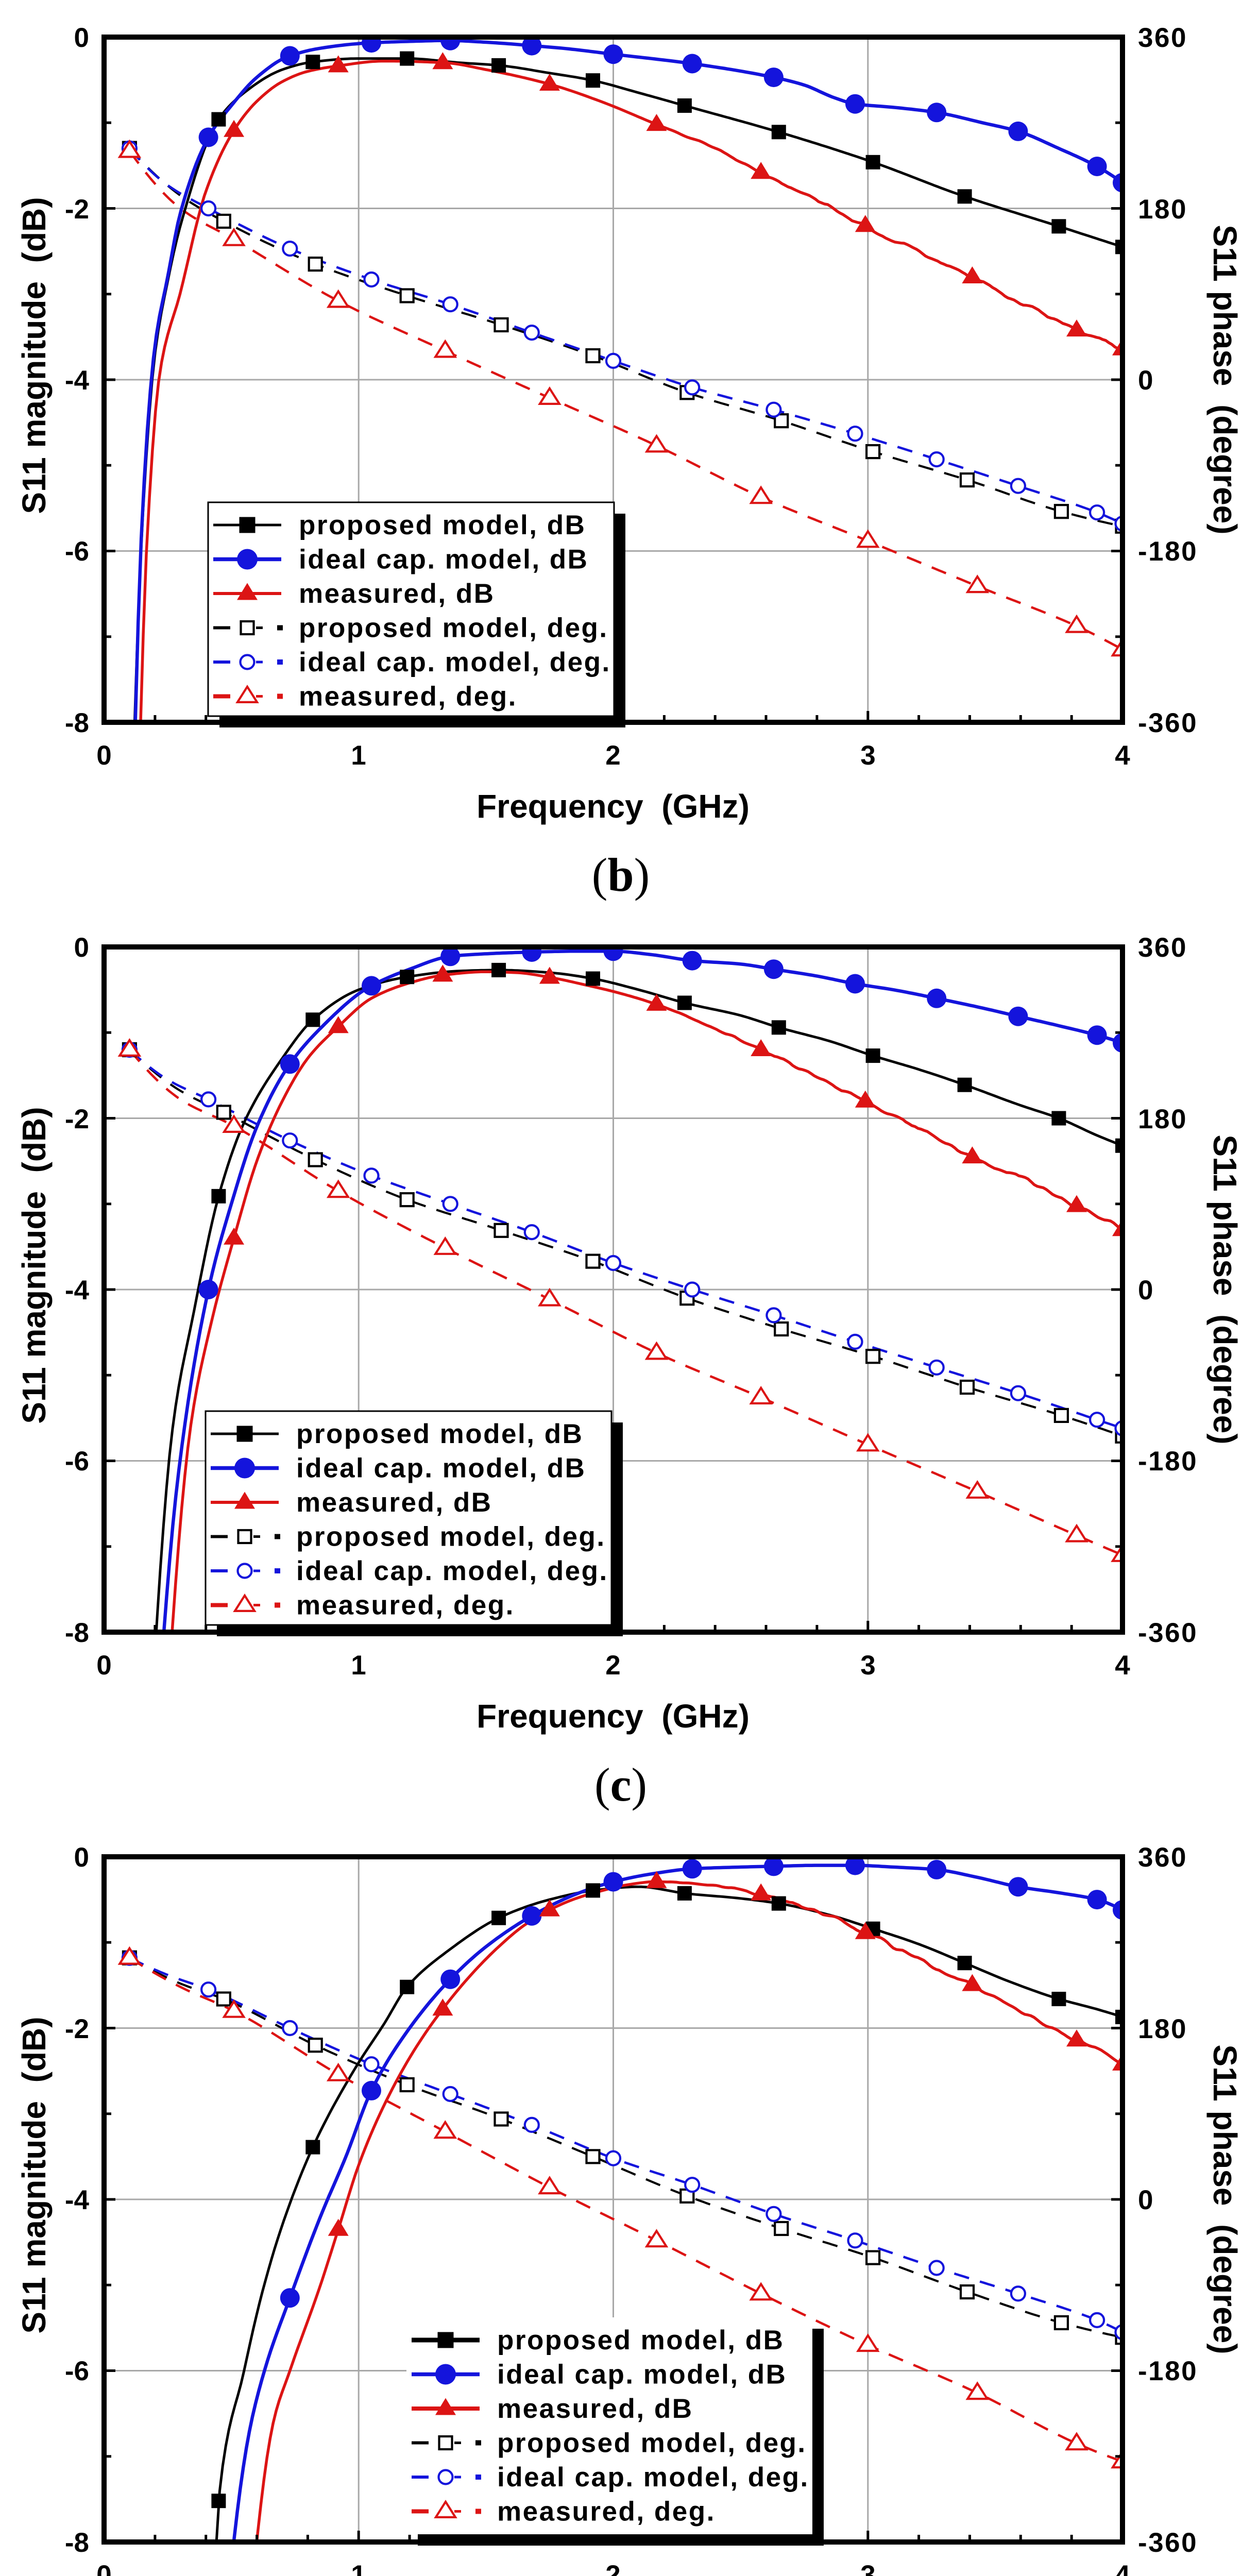 This screenshot has height=2576, width=1242. I want to click on svg-text: (c), so click(620, 1784).